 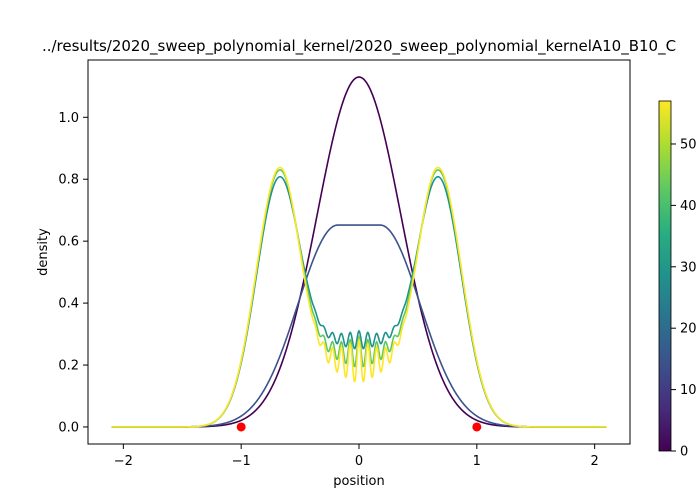 I want to click on y-tick-label: 1.0, so click(x=68, y=118).